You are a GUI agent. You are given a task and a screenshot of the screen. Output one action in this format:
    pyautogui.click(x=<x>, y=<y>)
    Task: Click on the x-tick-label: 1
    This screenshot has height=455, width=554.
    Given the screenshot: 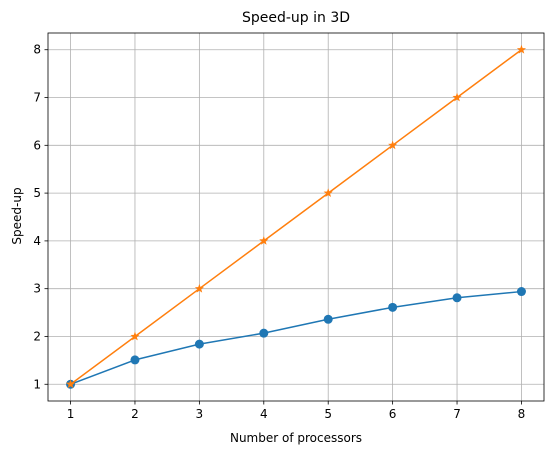 What is the action you would take?
    pyautogui.click(x=71, y=414)
    